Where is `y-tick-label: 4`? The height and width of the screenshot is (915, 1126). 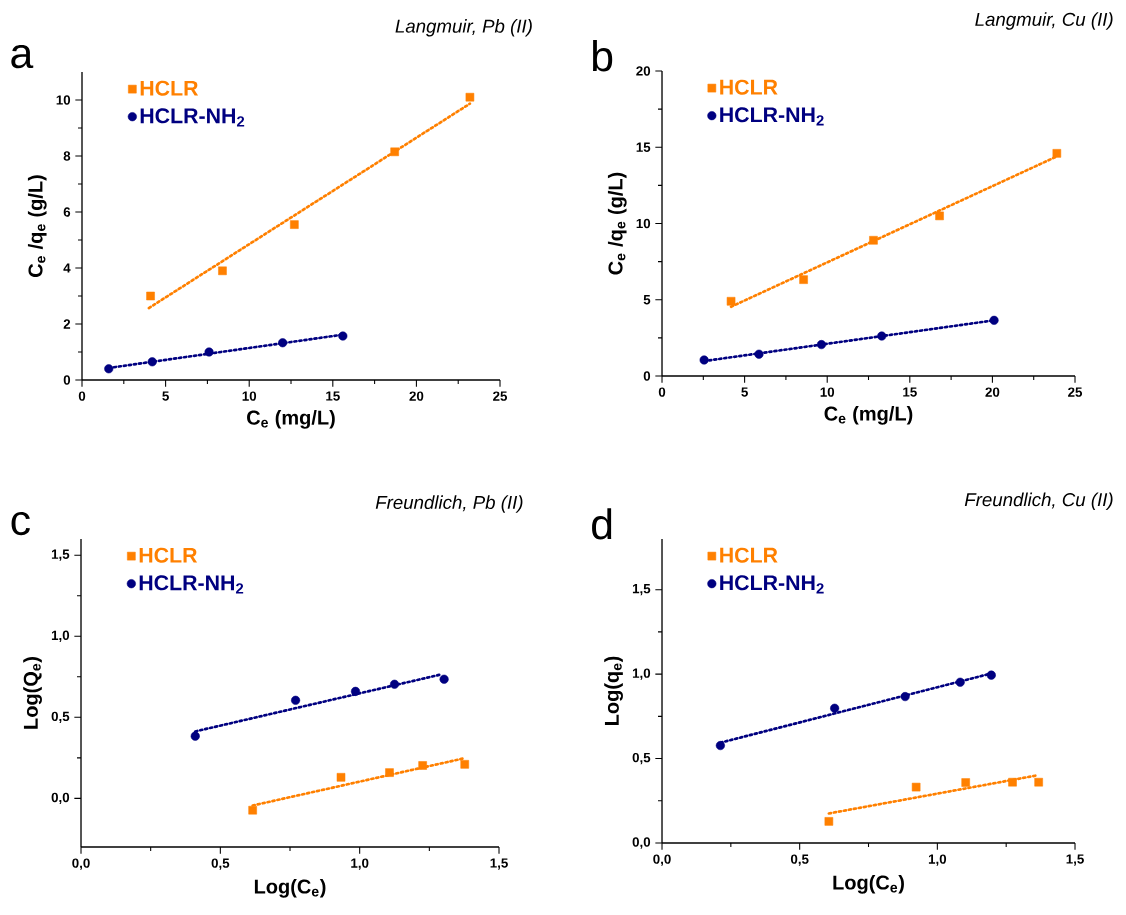 y-tick-label: 4 is located at coordinates (67, 268).